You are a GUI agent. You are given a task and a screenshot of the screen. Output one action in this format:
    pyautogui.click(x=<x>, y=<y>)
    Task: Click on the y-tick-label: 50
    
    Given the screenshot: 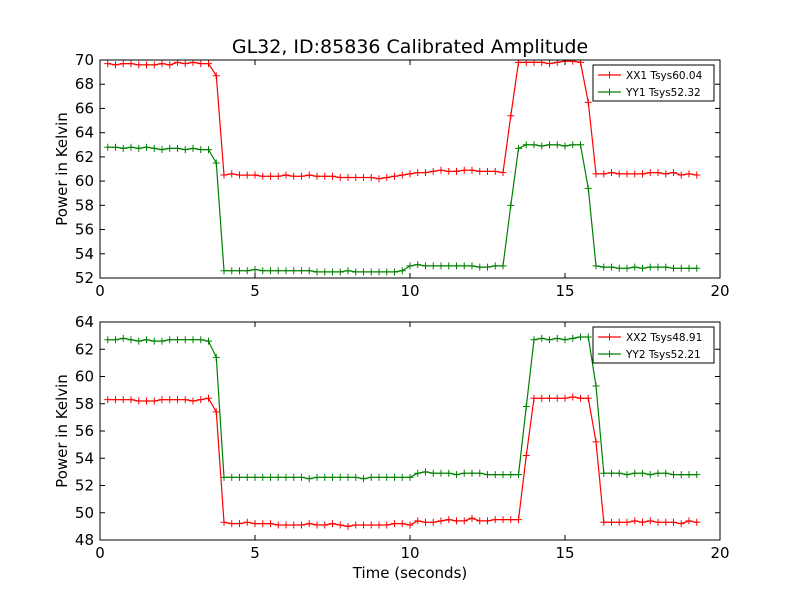 What is the action you would take?
    pyautogui.click(x=84, y=513)
    